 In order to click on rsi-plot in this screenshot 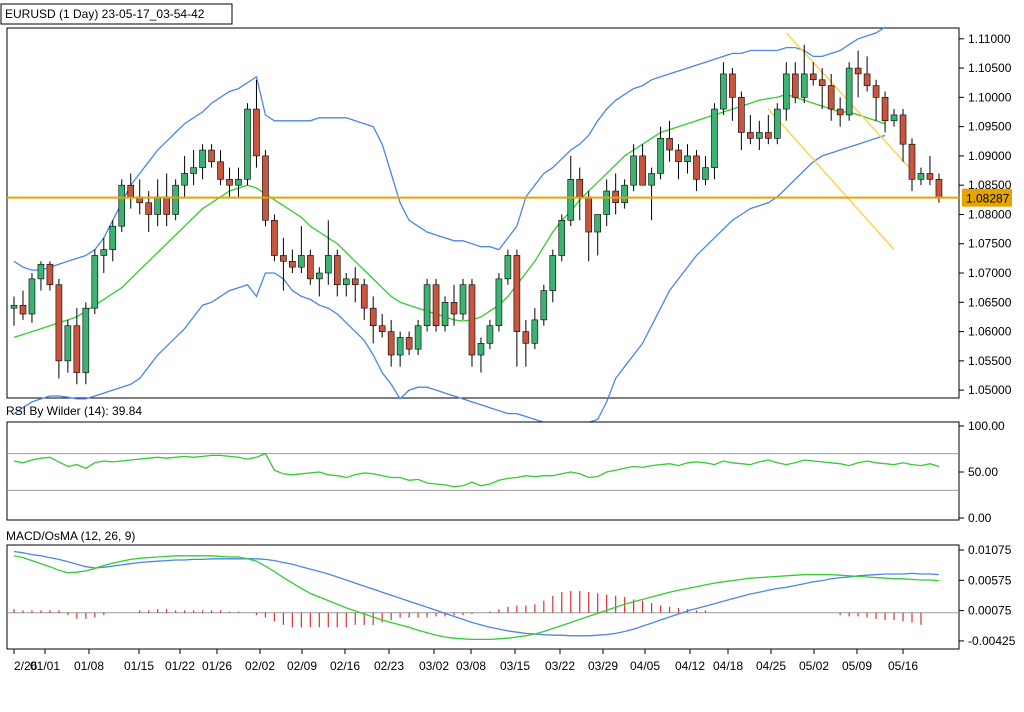, I will do `click(483, 471)`.